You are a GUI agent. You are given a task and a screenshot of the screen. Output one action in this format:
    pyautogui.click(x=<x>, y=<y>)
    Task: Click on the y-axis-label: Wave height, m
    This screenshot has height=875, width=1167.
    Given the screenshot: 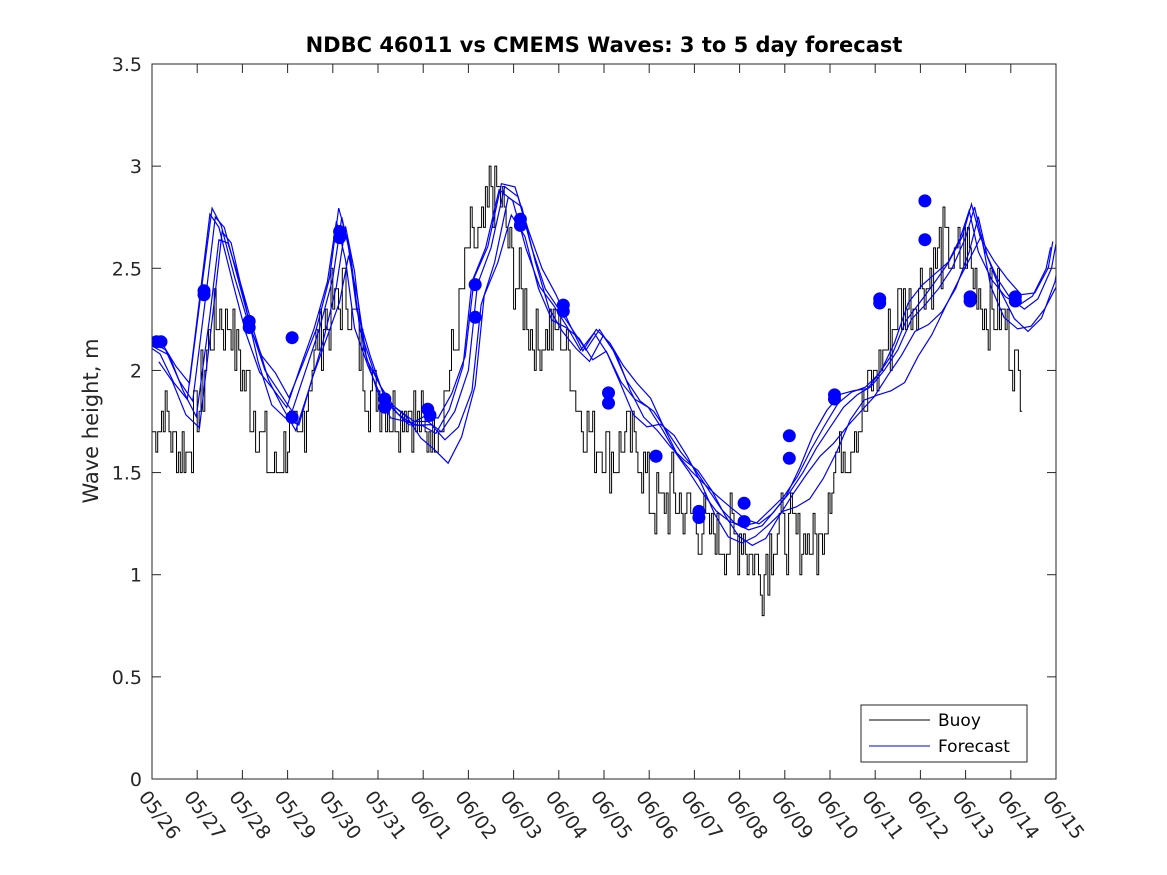 What is the action you would take?
    pyautogui.click(x=91, y=420)
    